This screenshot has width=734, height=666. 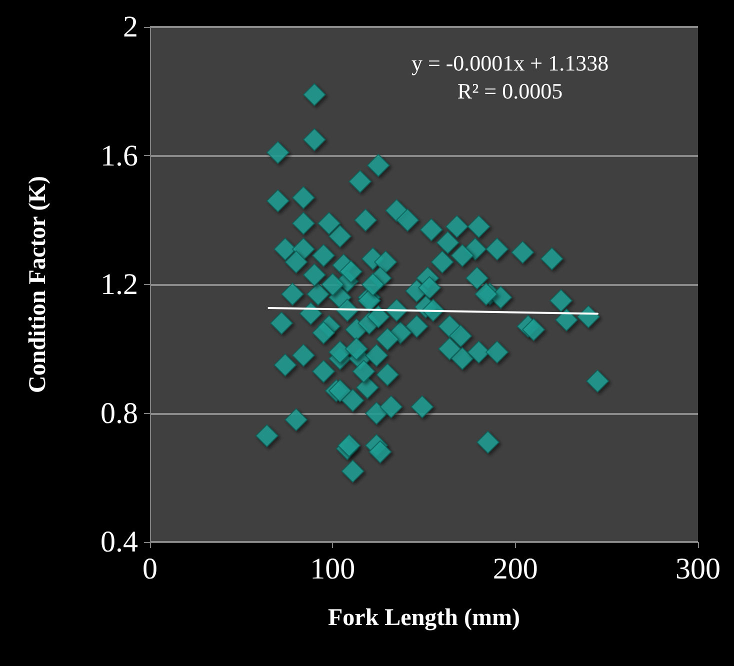 I want to click on x-tick-label: 0, so click(x=150, y=569).